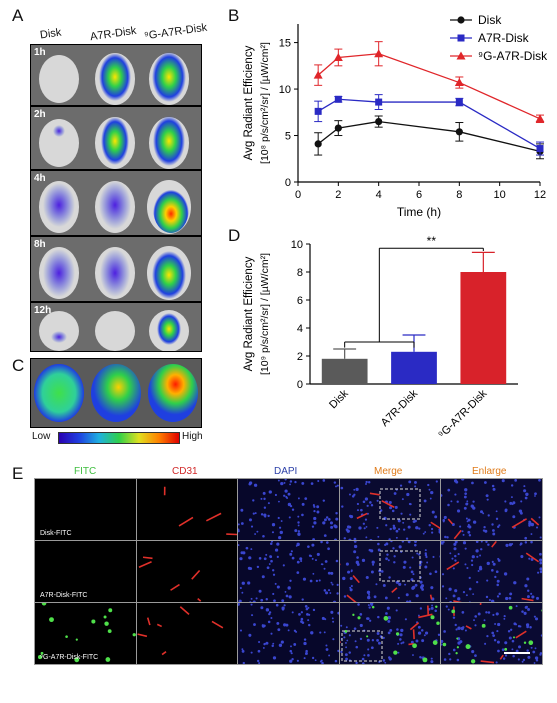  Describe the element at coordinates (116, 75) in the screenshot. I see `imaging-row-1h: 1h` at that location.